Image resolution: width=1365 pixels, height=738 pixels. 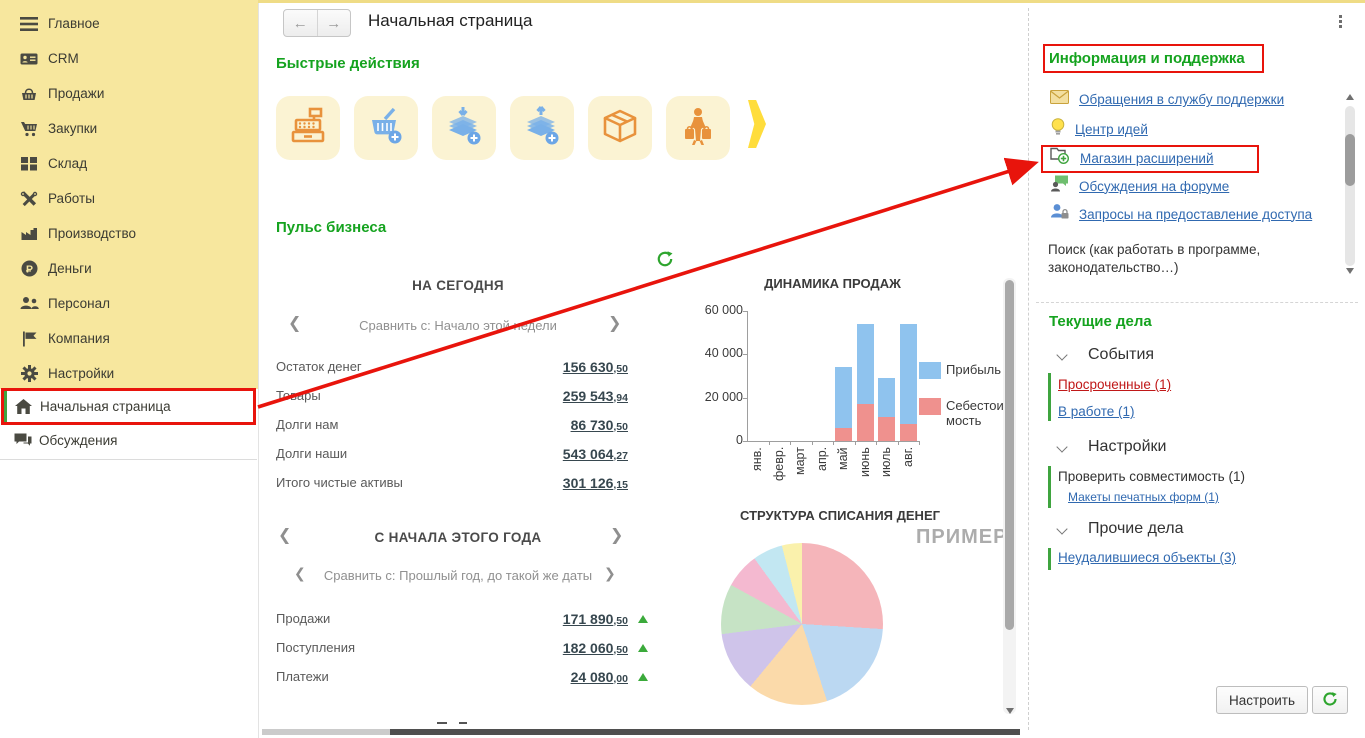 I want to click on sidebar-item-label: Склад, so click(x=68, y=163).